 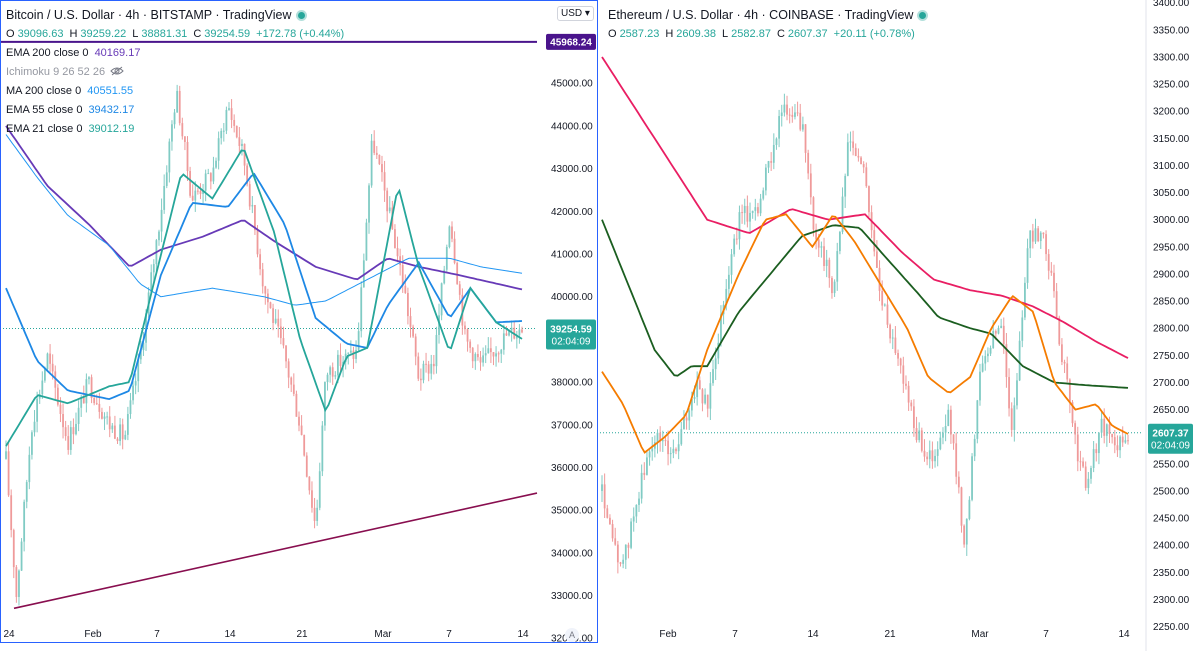 What do you see at coordinates (612, 34) in the screenshot?
I see `ohlc-label: O` at bounding box center [612, 34].